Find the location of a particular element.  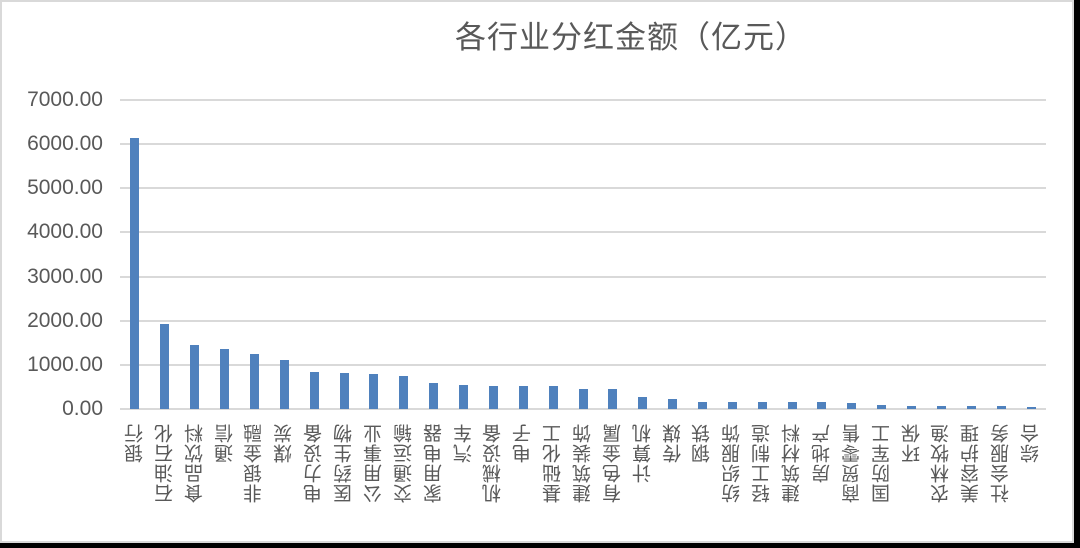

y-tick-label: 1000.00 is located at coordinates (65, 364).